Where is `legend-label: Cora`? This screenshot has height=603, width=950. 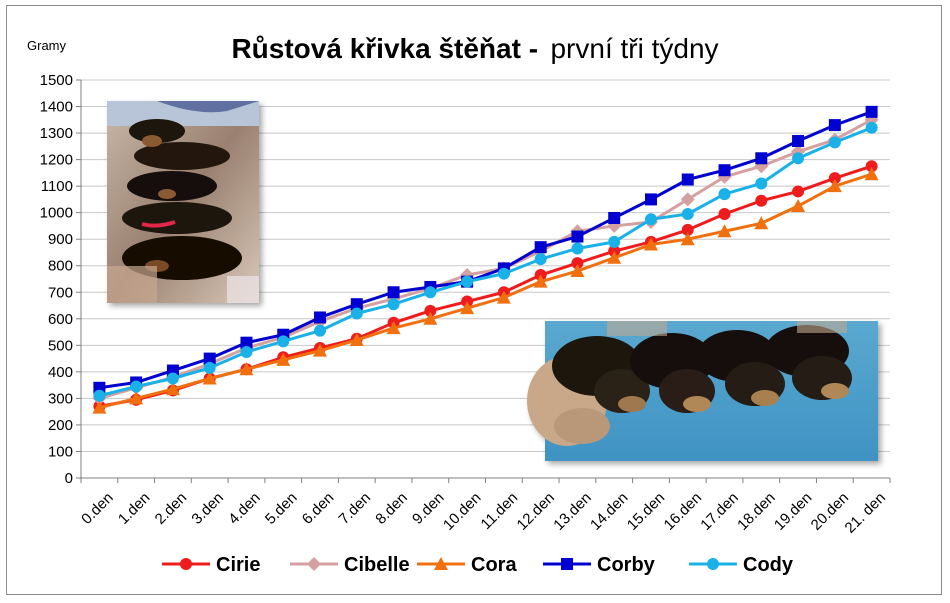 legend-label: Cora is located at coordinates (494, 565).